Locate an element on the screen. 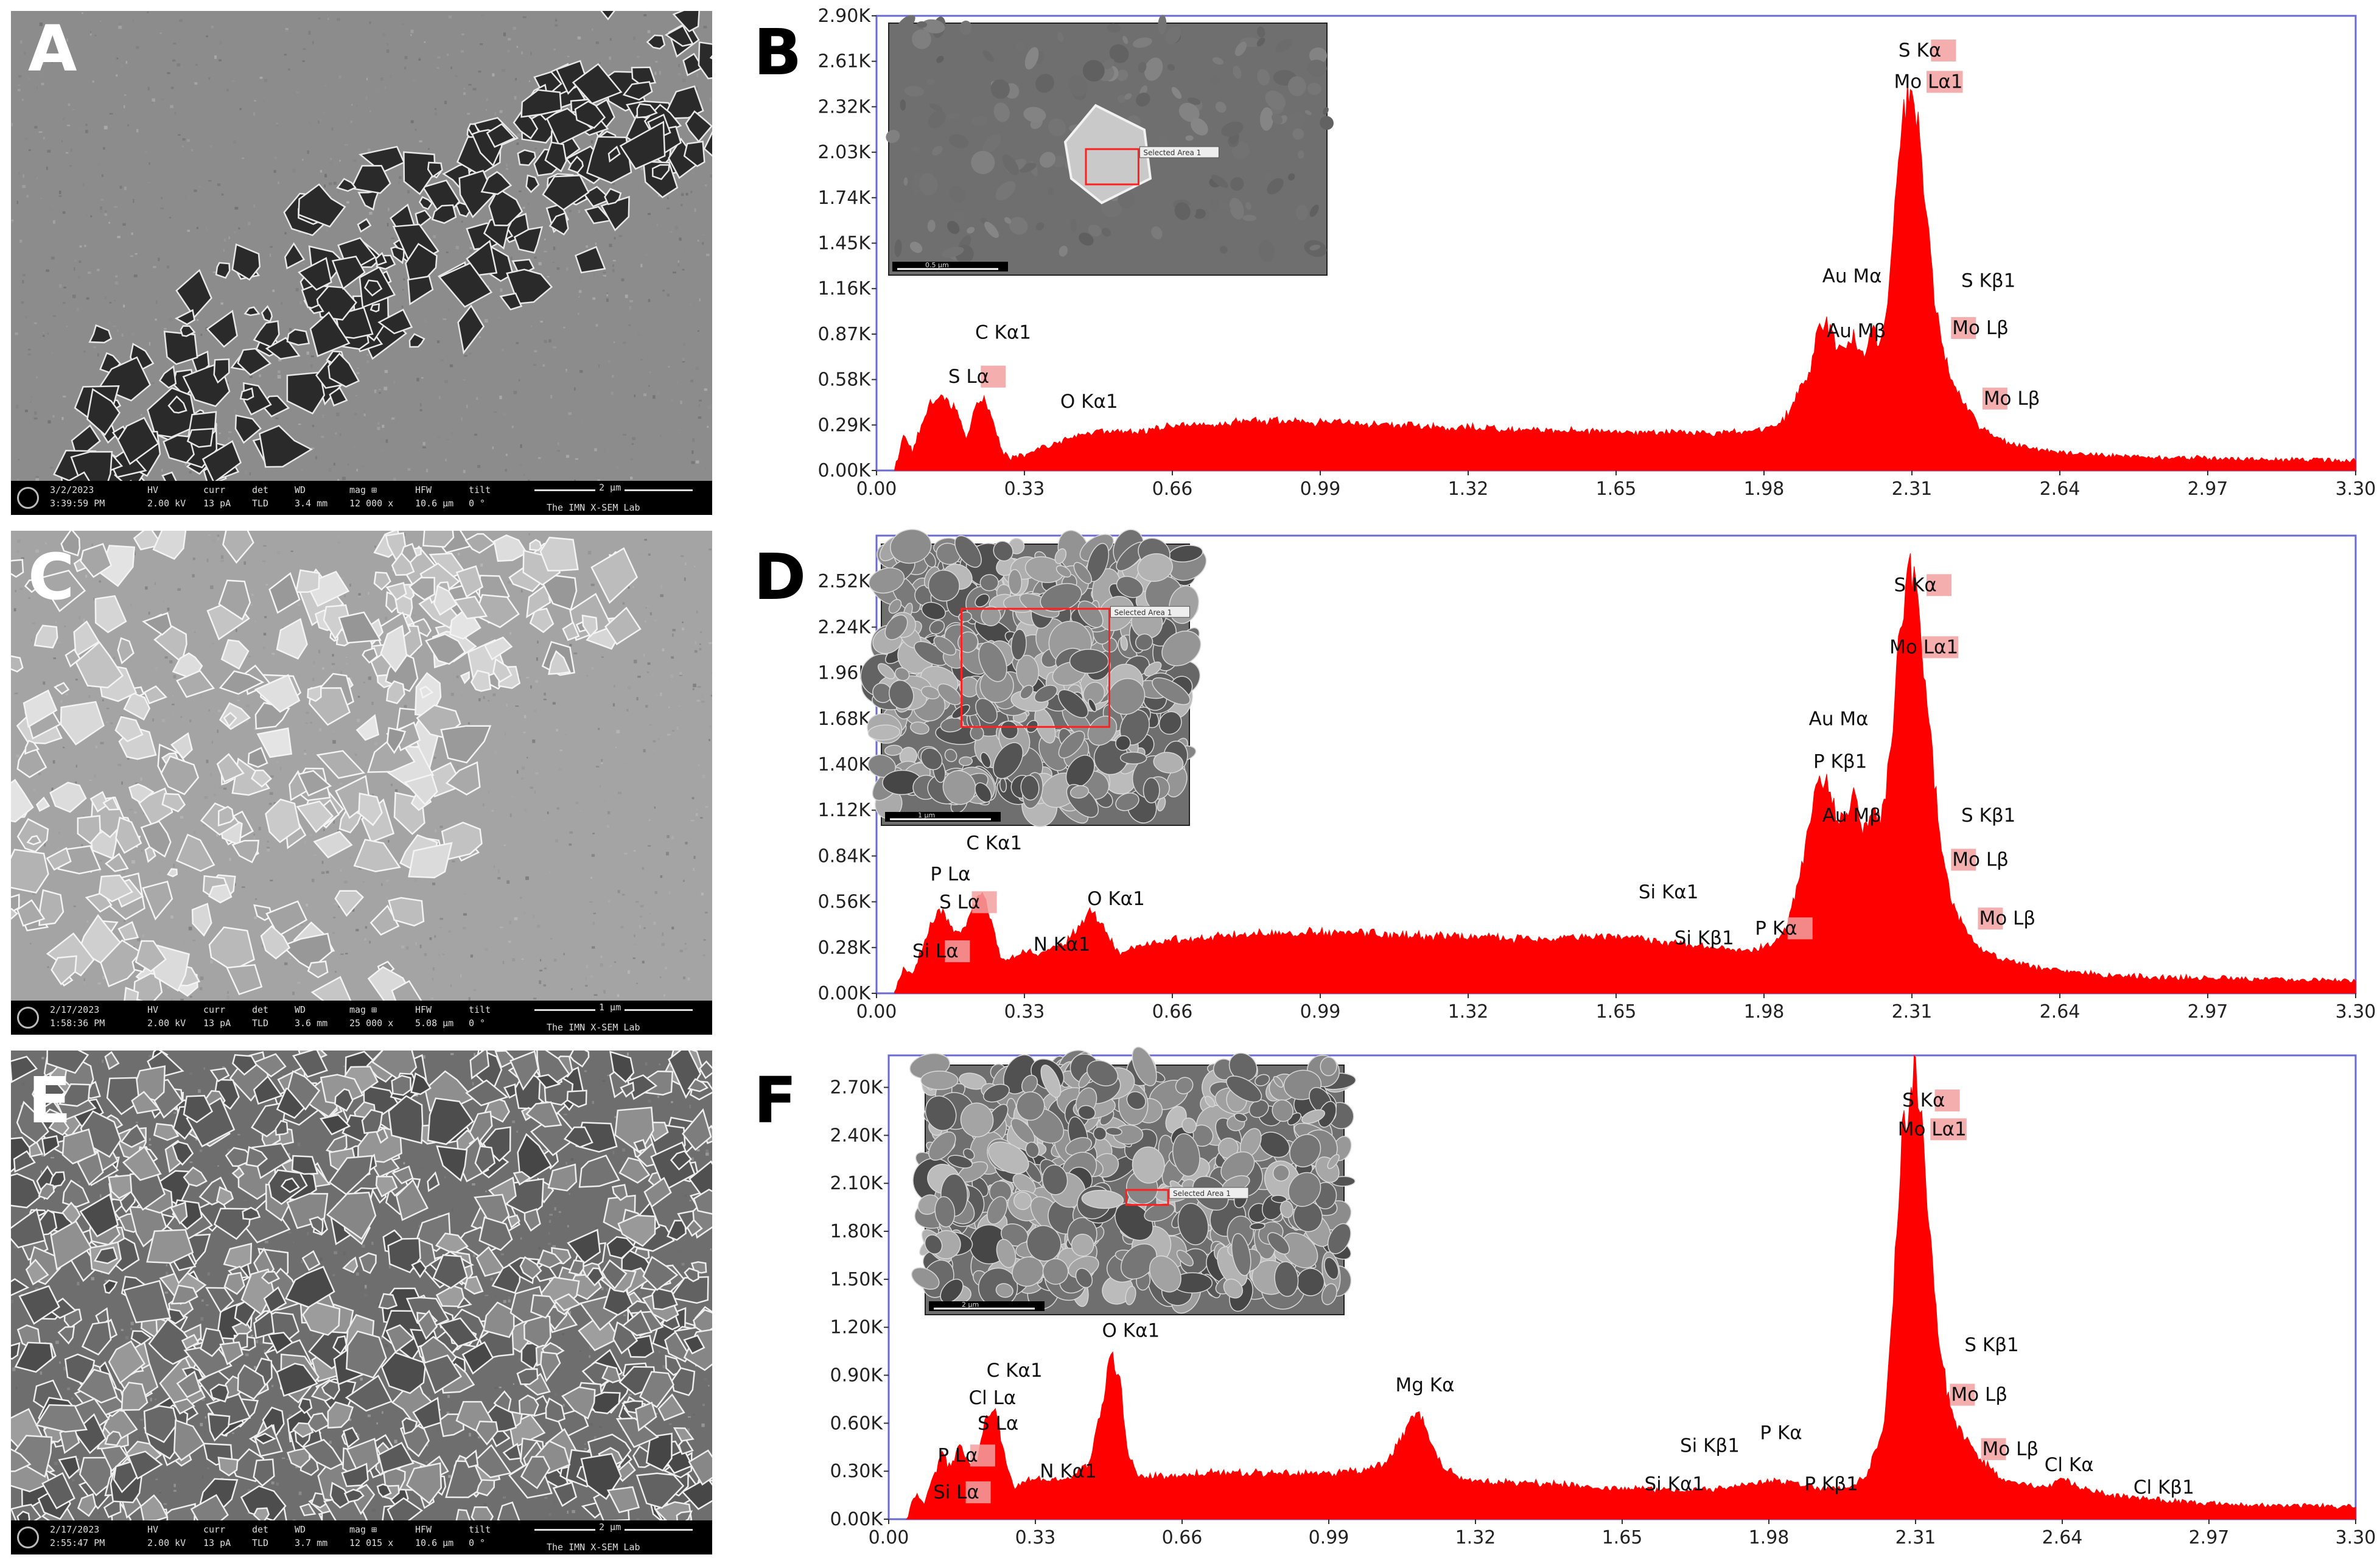 Image resolution: width=2380 pixels, height=1563 pixels. peak-label-text: P Lα is located at coordinates (950, 875).